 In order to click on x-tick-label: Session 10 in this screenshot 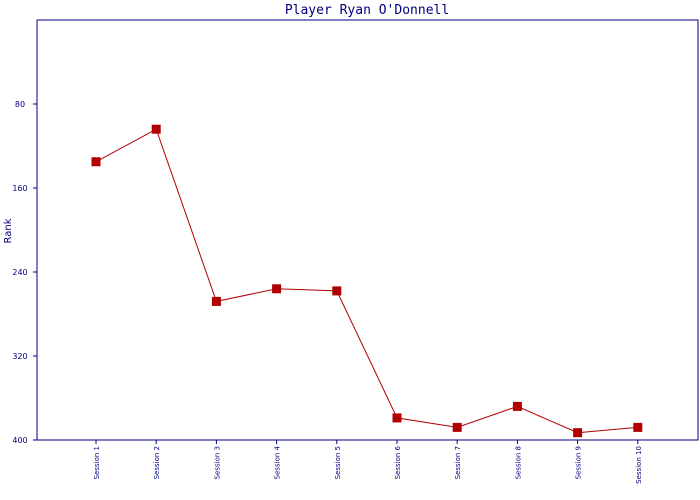, I will do `click(639, 465)`.